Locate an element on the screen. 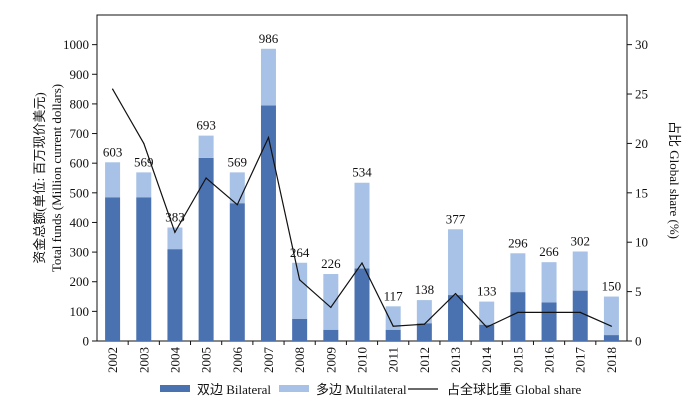  y-tick-label: 700 is located at coordinates (80, 133).